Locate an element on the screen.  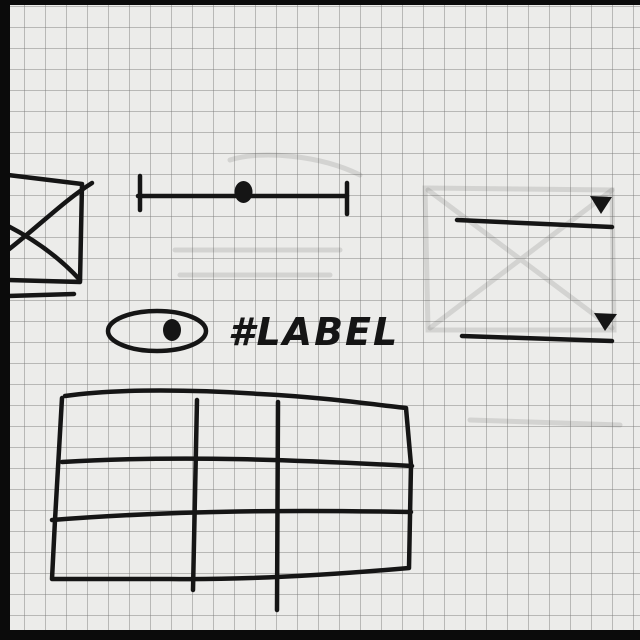
photo-edge-top is located at coordinates (320, 2).